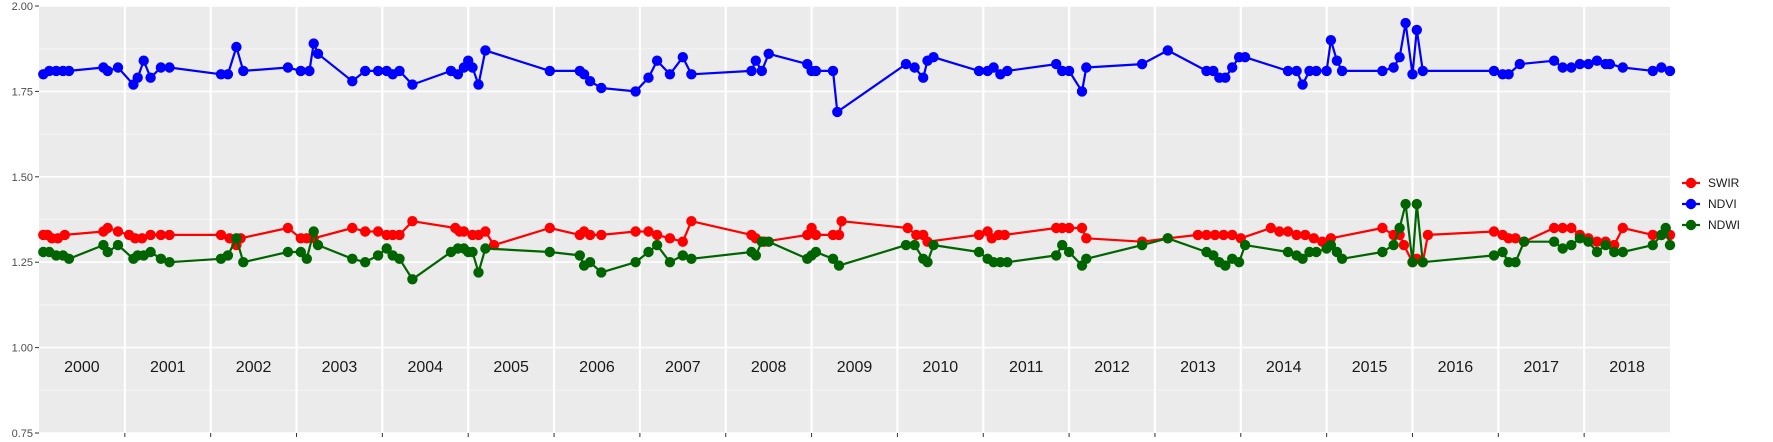 The width and height of the screenshot is (1773, 442). What do you see at coordinates (1541, 367) in the screenshot?
I see `year-label: 2017` at bounding box center [1541, 367].